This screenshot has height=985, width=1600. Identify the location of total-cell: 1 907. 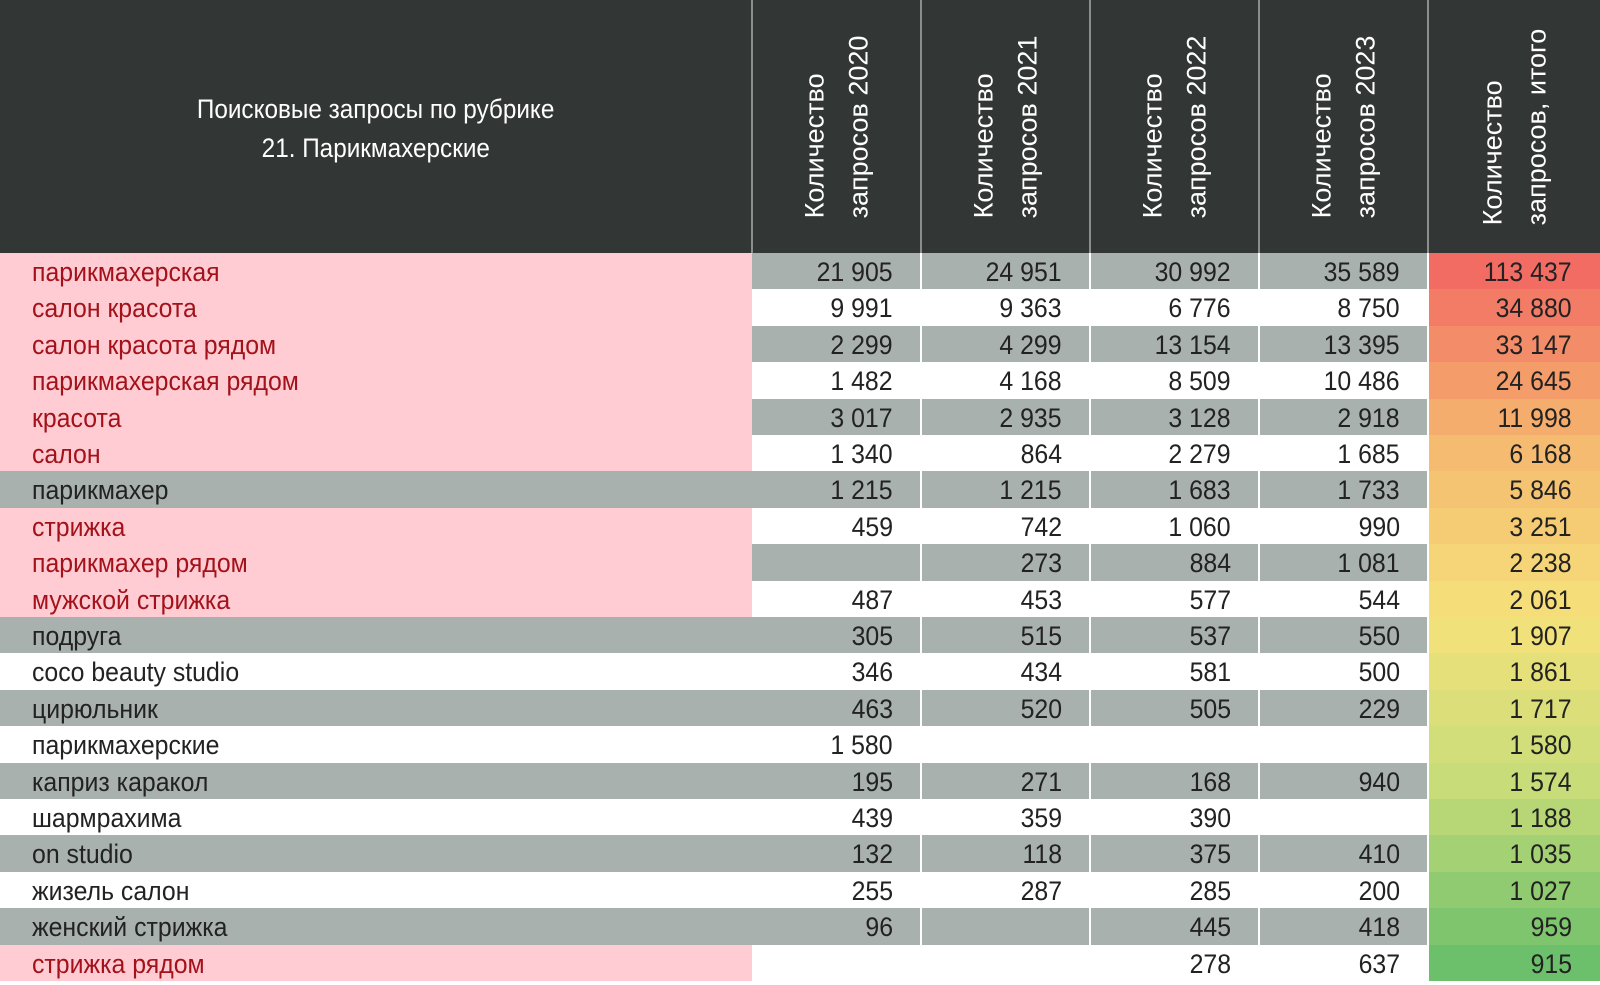
(1514, 635).